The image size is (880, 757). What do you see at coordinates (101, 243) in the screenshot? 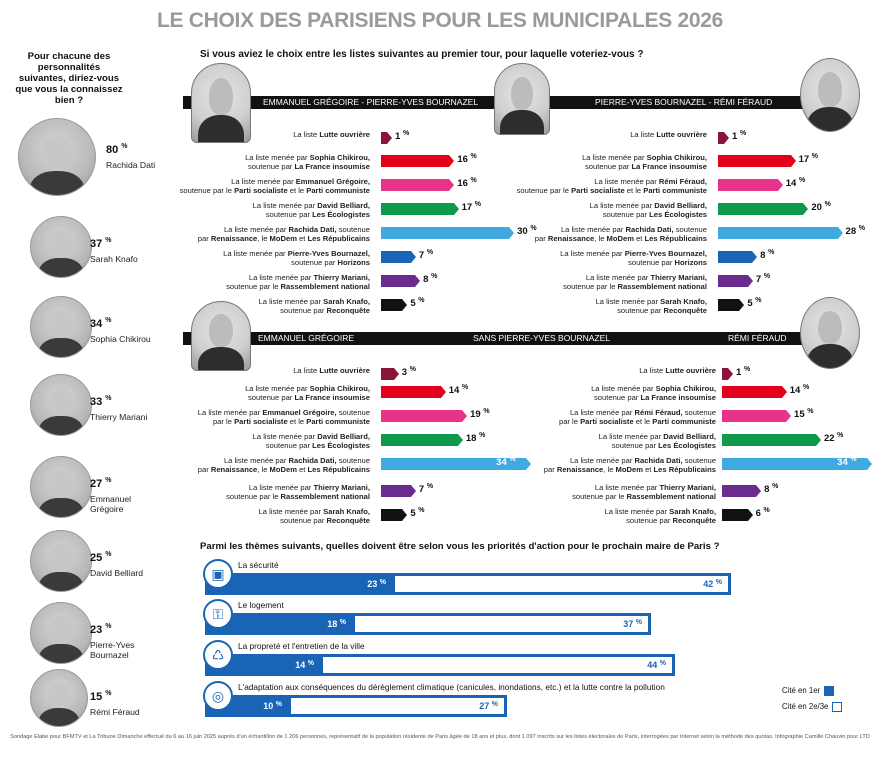
I see `notoriety-value: 37 %` at bounding box center [101, 243].